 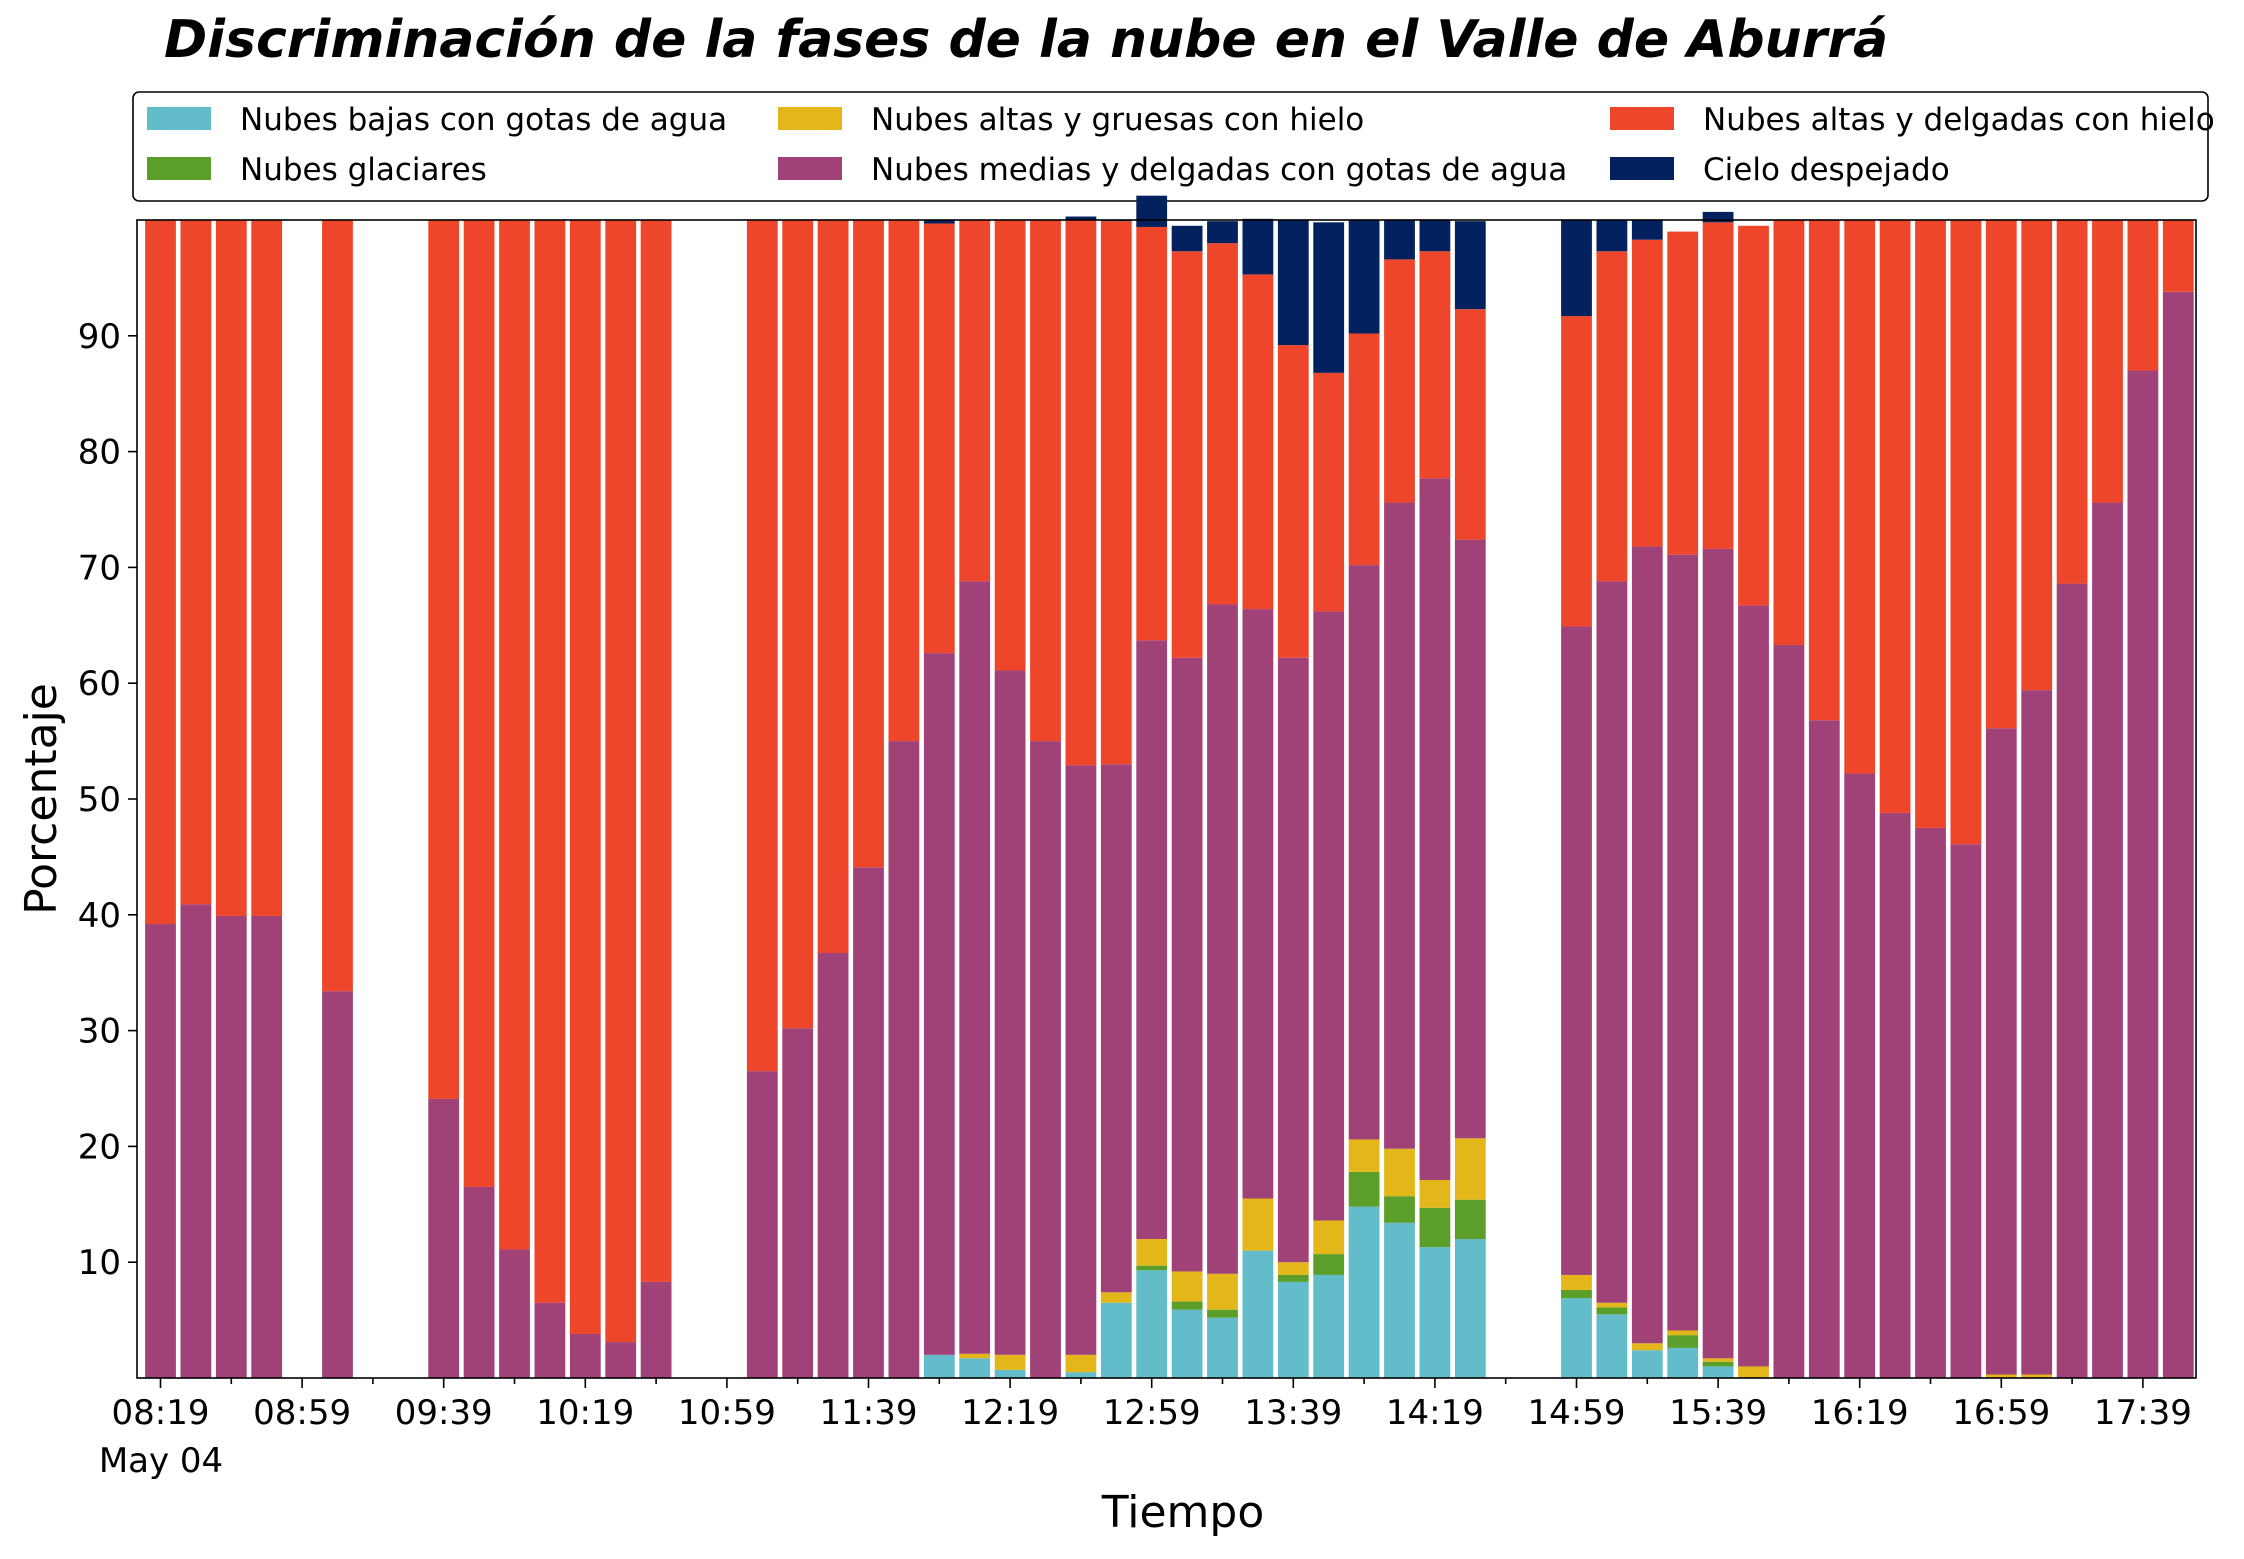 What do you see at coordinates (1152, 1413) in the screenshot?
I see `x-tick-label: 12:59` at bounding box center [1152, 1413].